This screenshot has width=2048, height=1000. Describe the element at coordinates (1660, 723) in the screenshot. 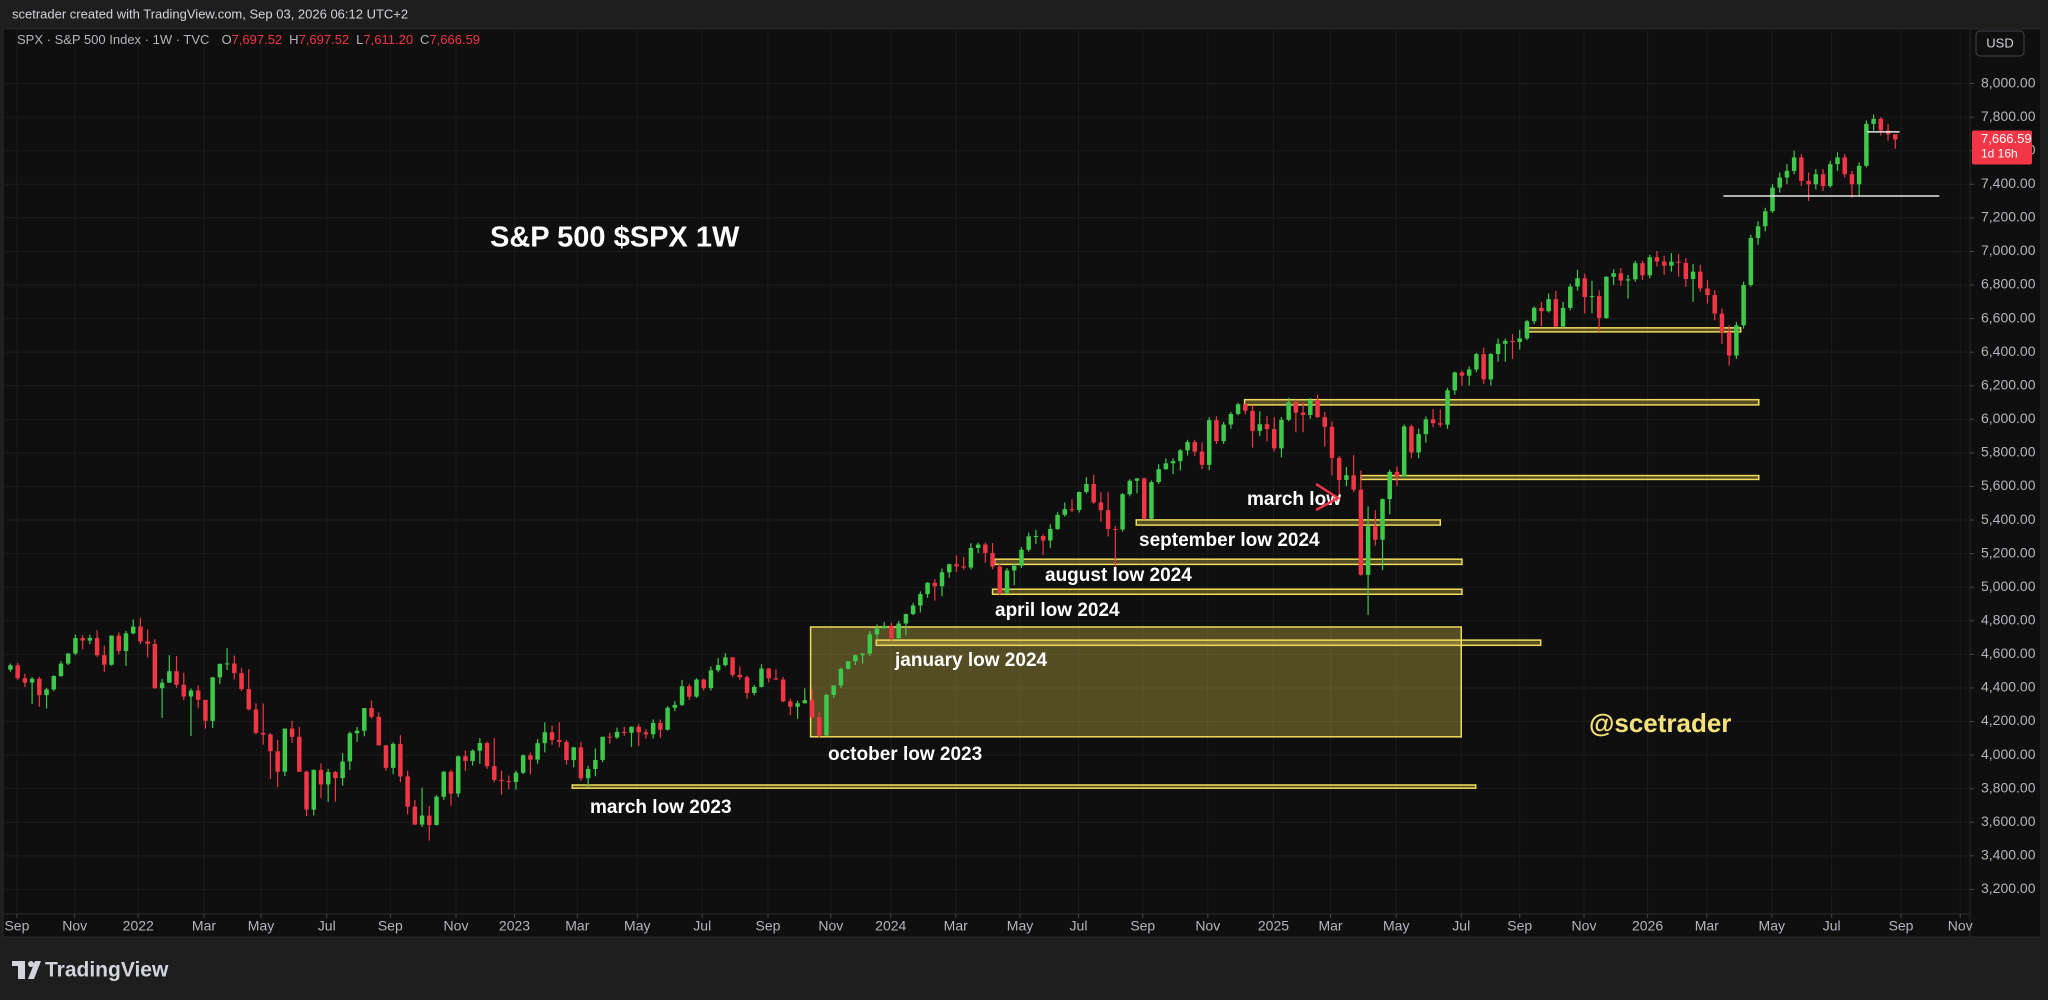

I see `watermark: @scetrader` at that location.